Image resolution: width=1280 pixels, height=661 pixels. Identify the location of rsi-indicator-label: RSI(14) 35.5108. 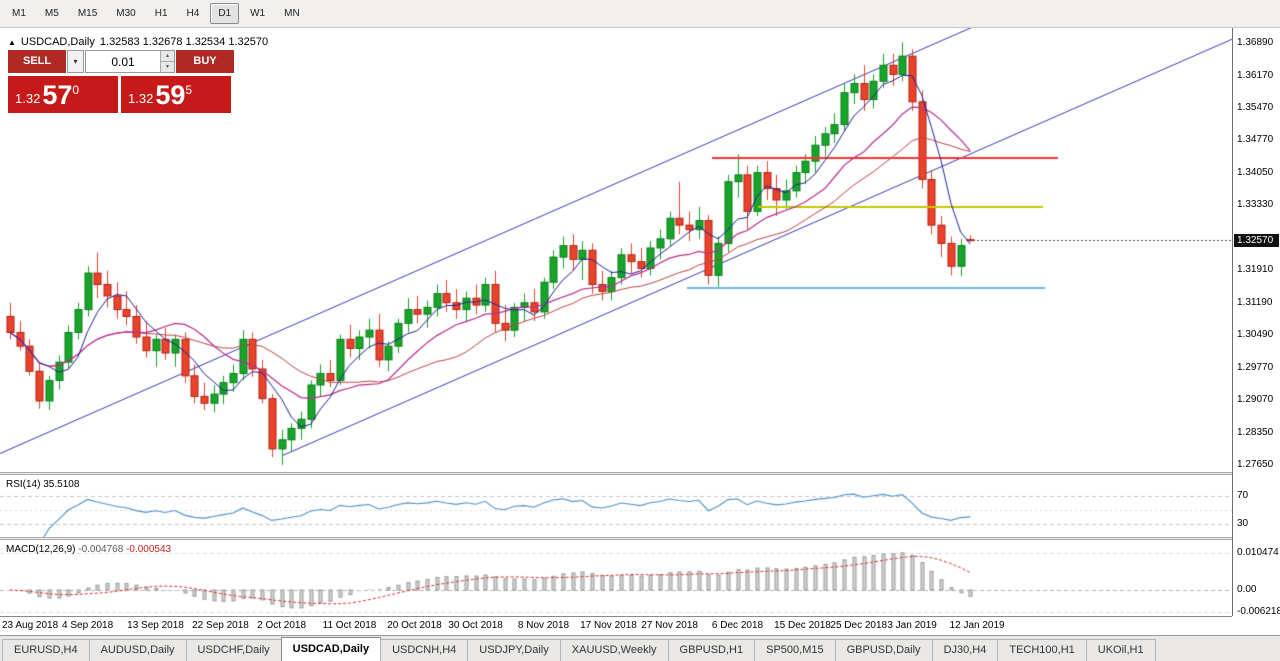
(43, 484).